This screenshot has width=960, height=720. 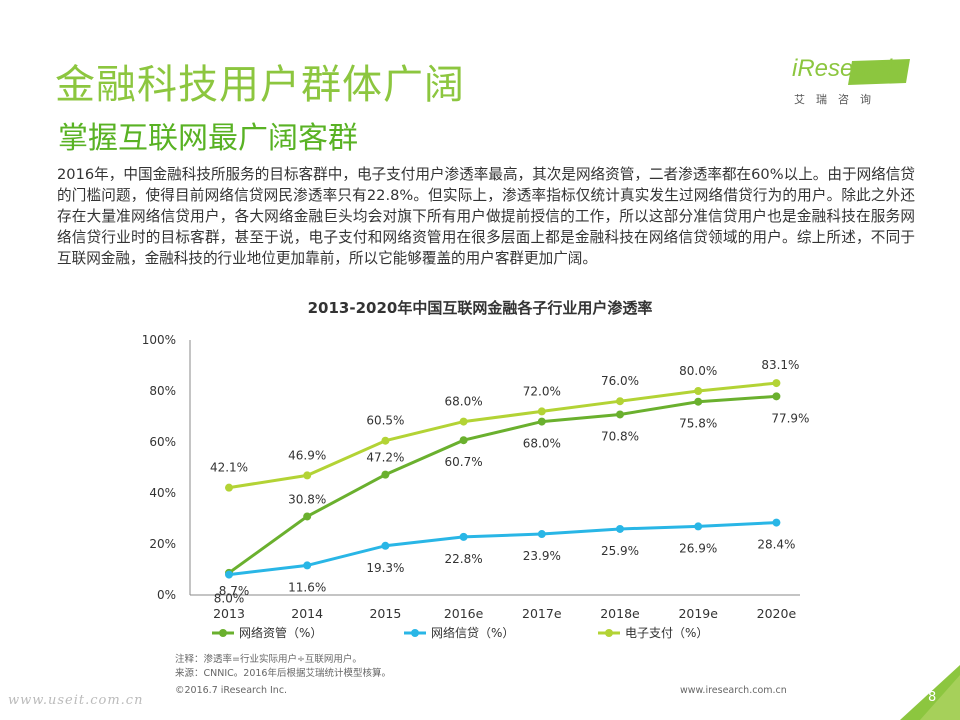 What do you see at coordinates (385, 568) in the screenshot?
I see `data-label: 19.3%` at bounding box center [385, 568].